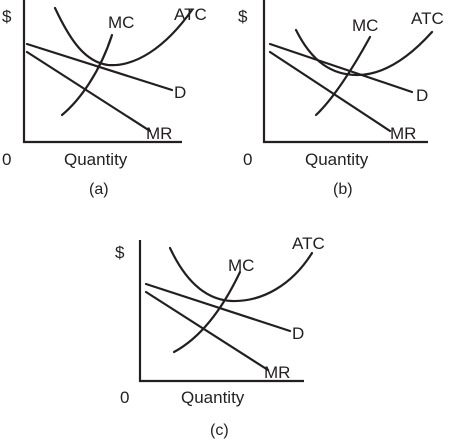  I want to click on panel-c-d-curve, so click(218, 307).